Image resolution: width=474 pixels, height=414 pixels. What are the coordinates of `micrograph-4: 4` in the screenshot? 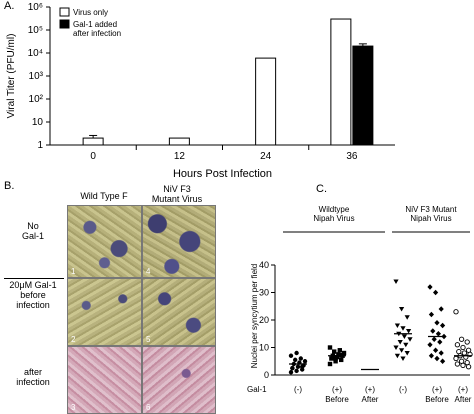 It's located at (179, 241).